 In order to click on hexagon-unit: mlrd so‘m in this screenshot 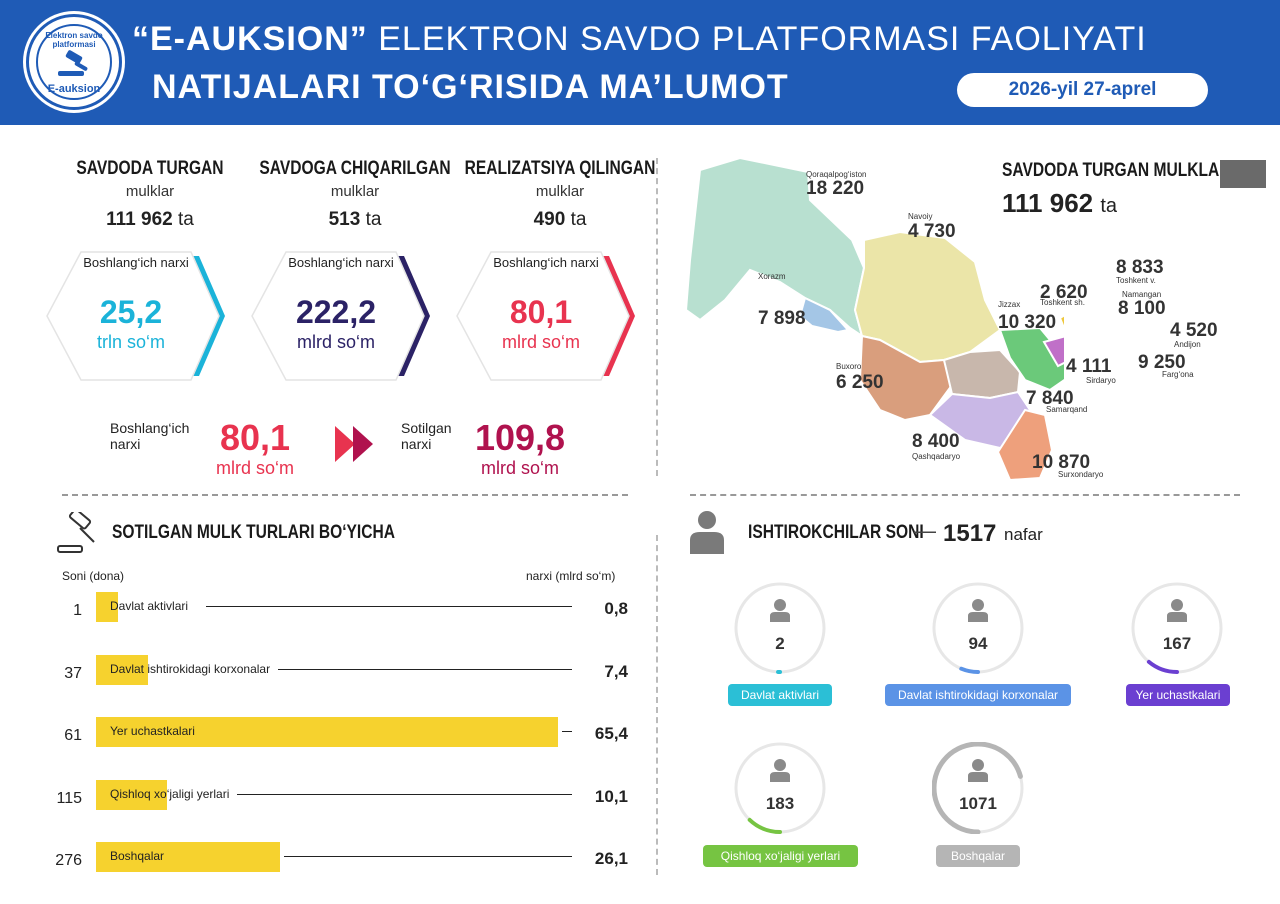, I will do `click(540, 342)`.